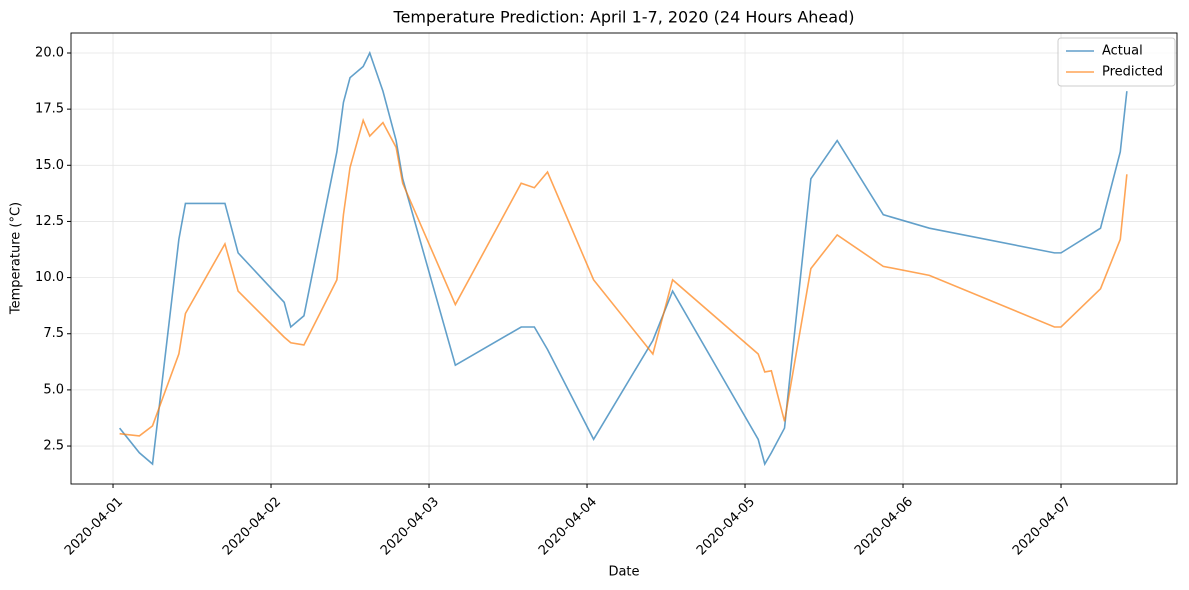  I want to click on x-tick-label: 2020-04-01, so click(94, 526).